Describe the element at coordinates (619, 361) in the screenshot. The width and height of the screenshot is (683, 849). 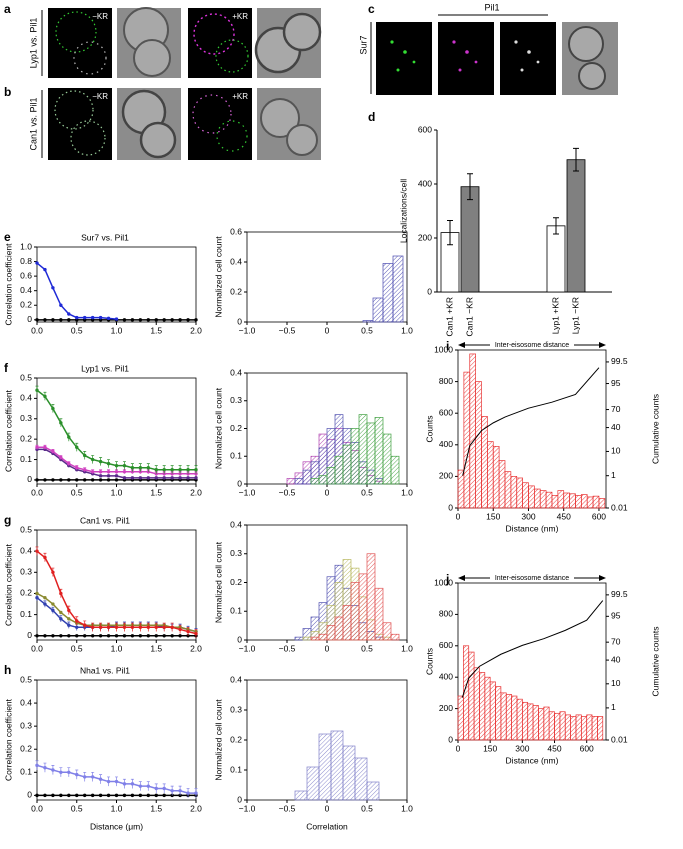
I see `y2-tick-label: 99.5` at that location.